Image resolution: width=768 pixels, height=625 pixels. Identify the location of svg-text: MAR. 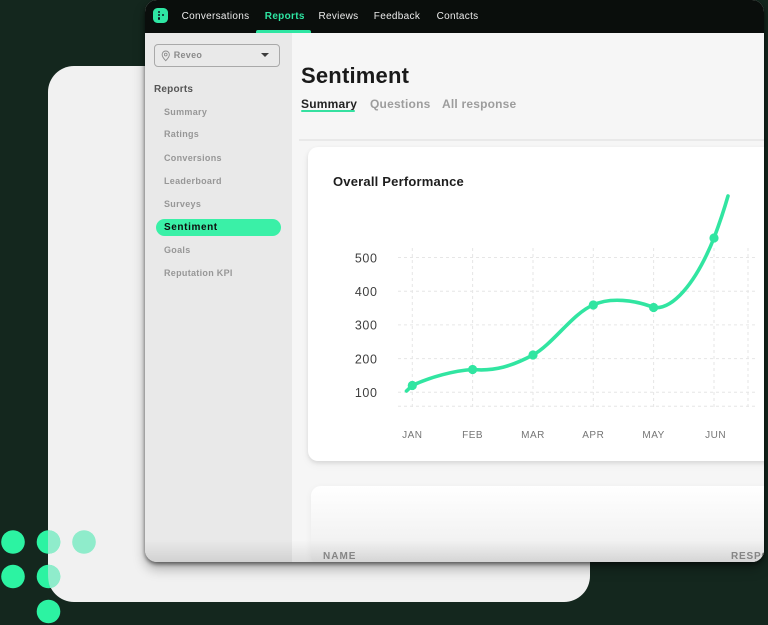
(533, 435).